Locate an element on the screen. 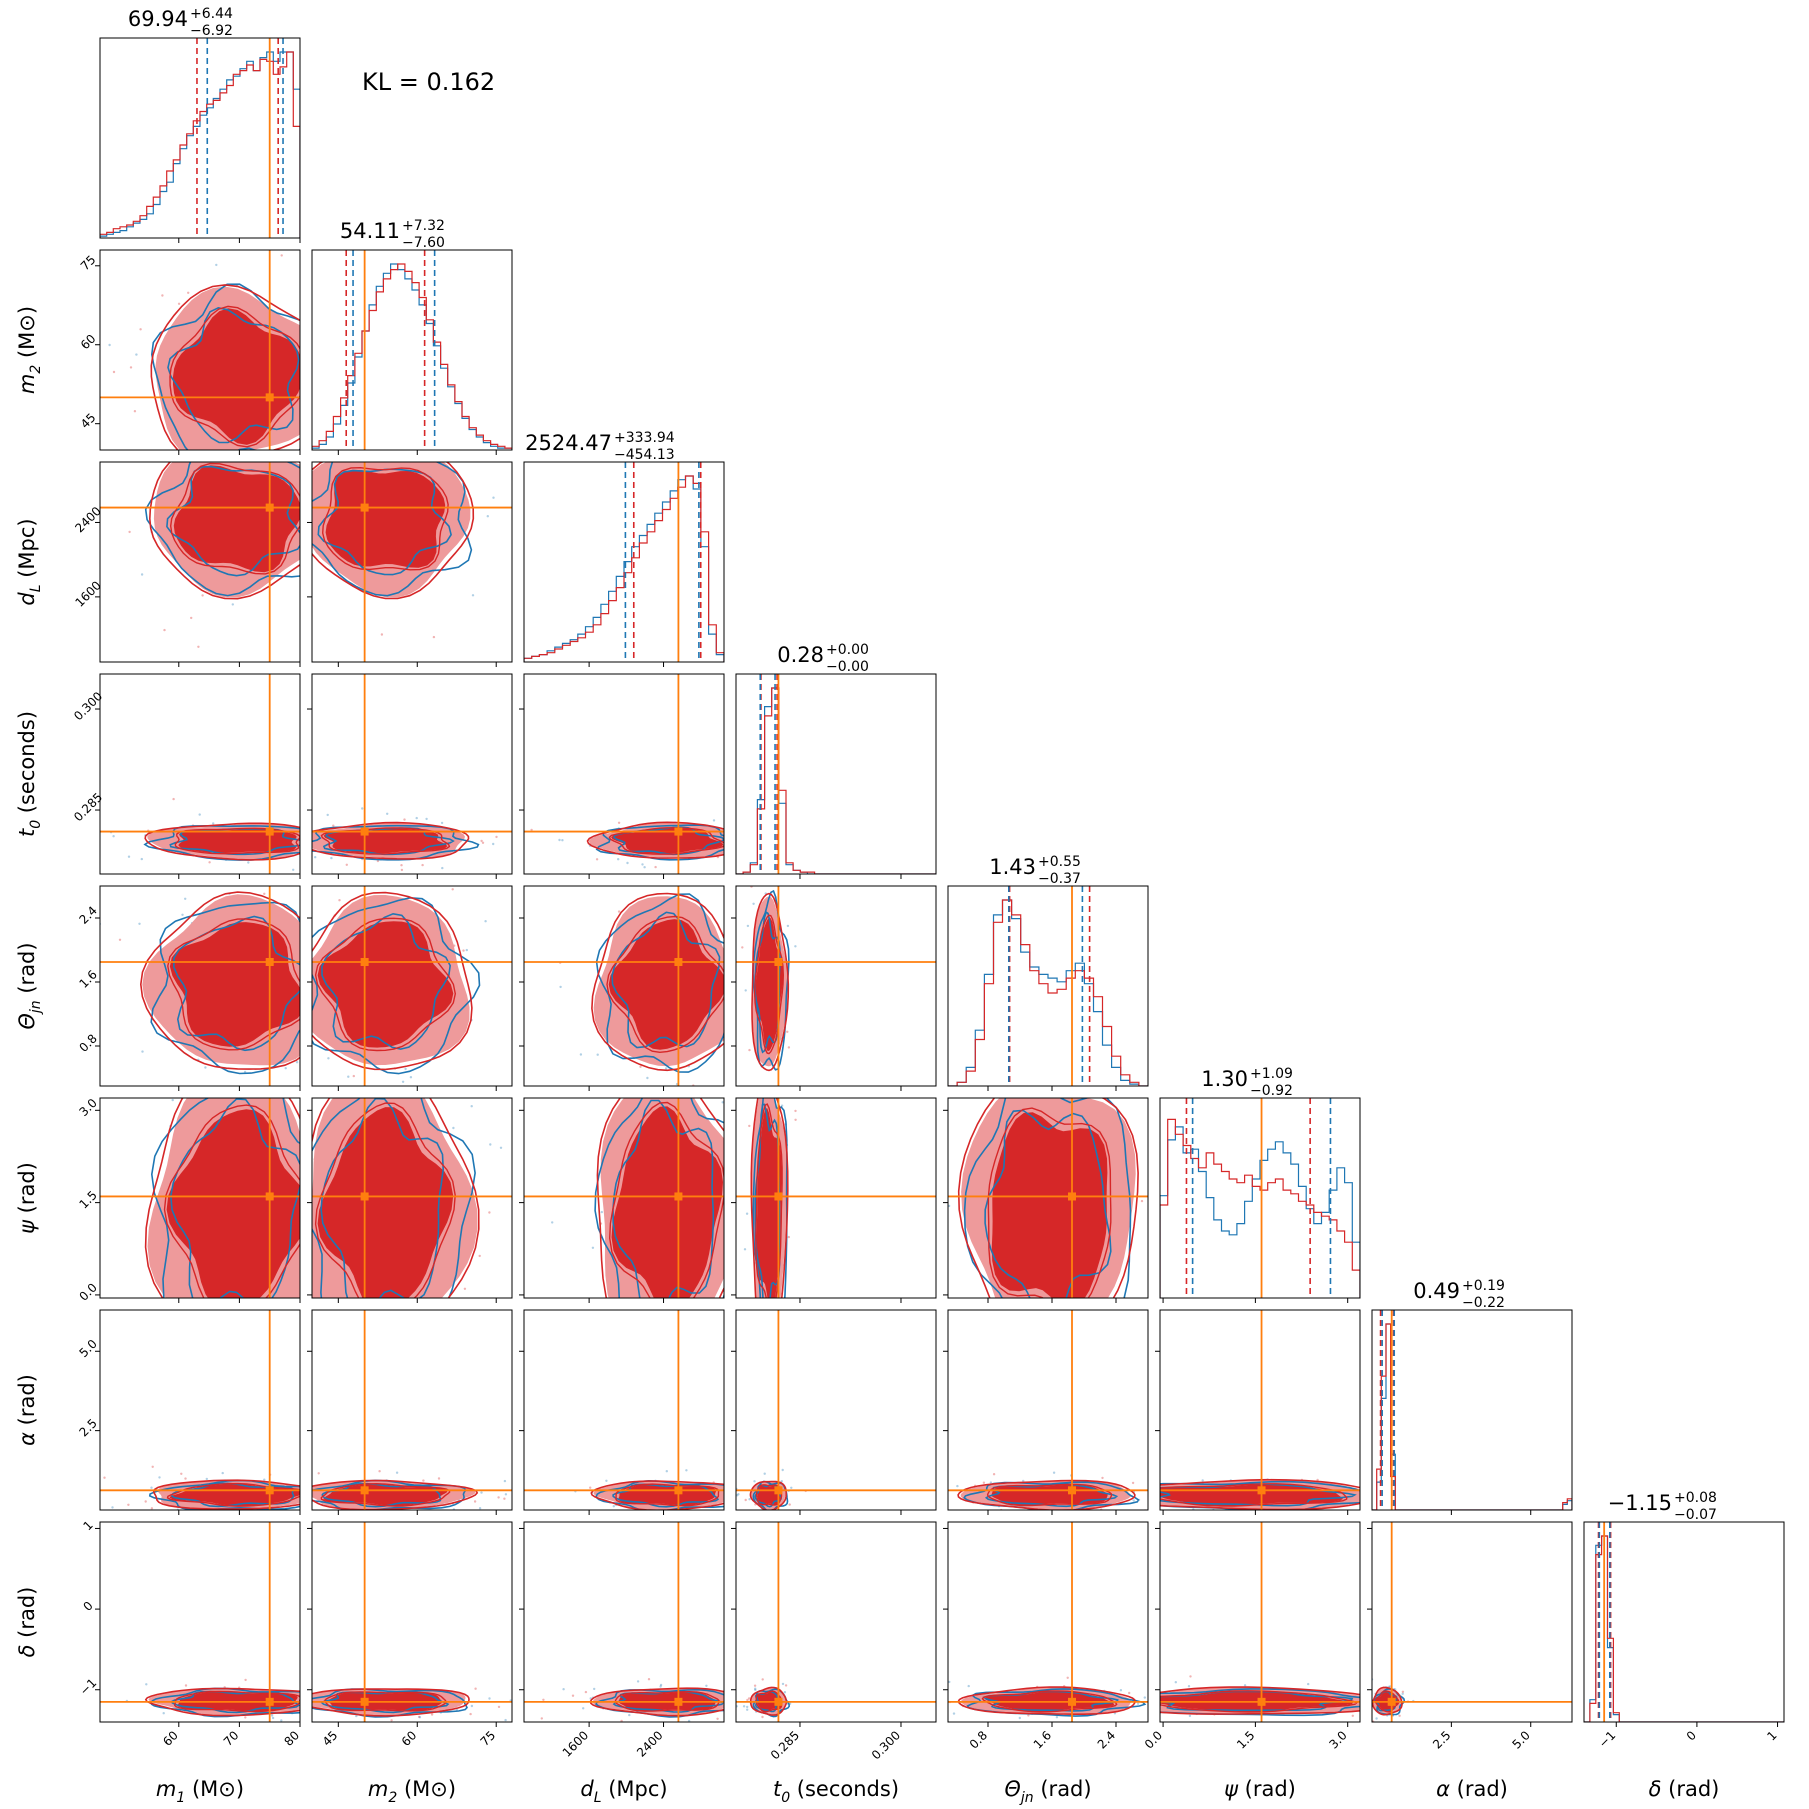 Image resolution: width=1809 pixels, height=1809 pixels. panel-psi-vs-m2 is located at coordinates (410, 1170).